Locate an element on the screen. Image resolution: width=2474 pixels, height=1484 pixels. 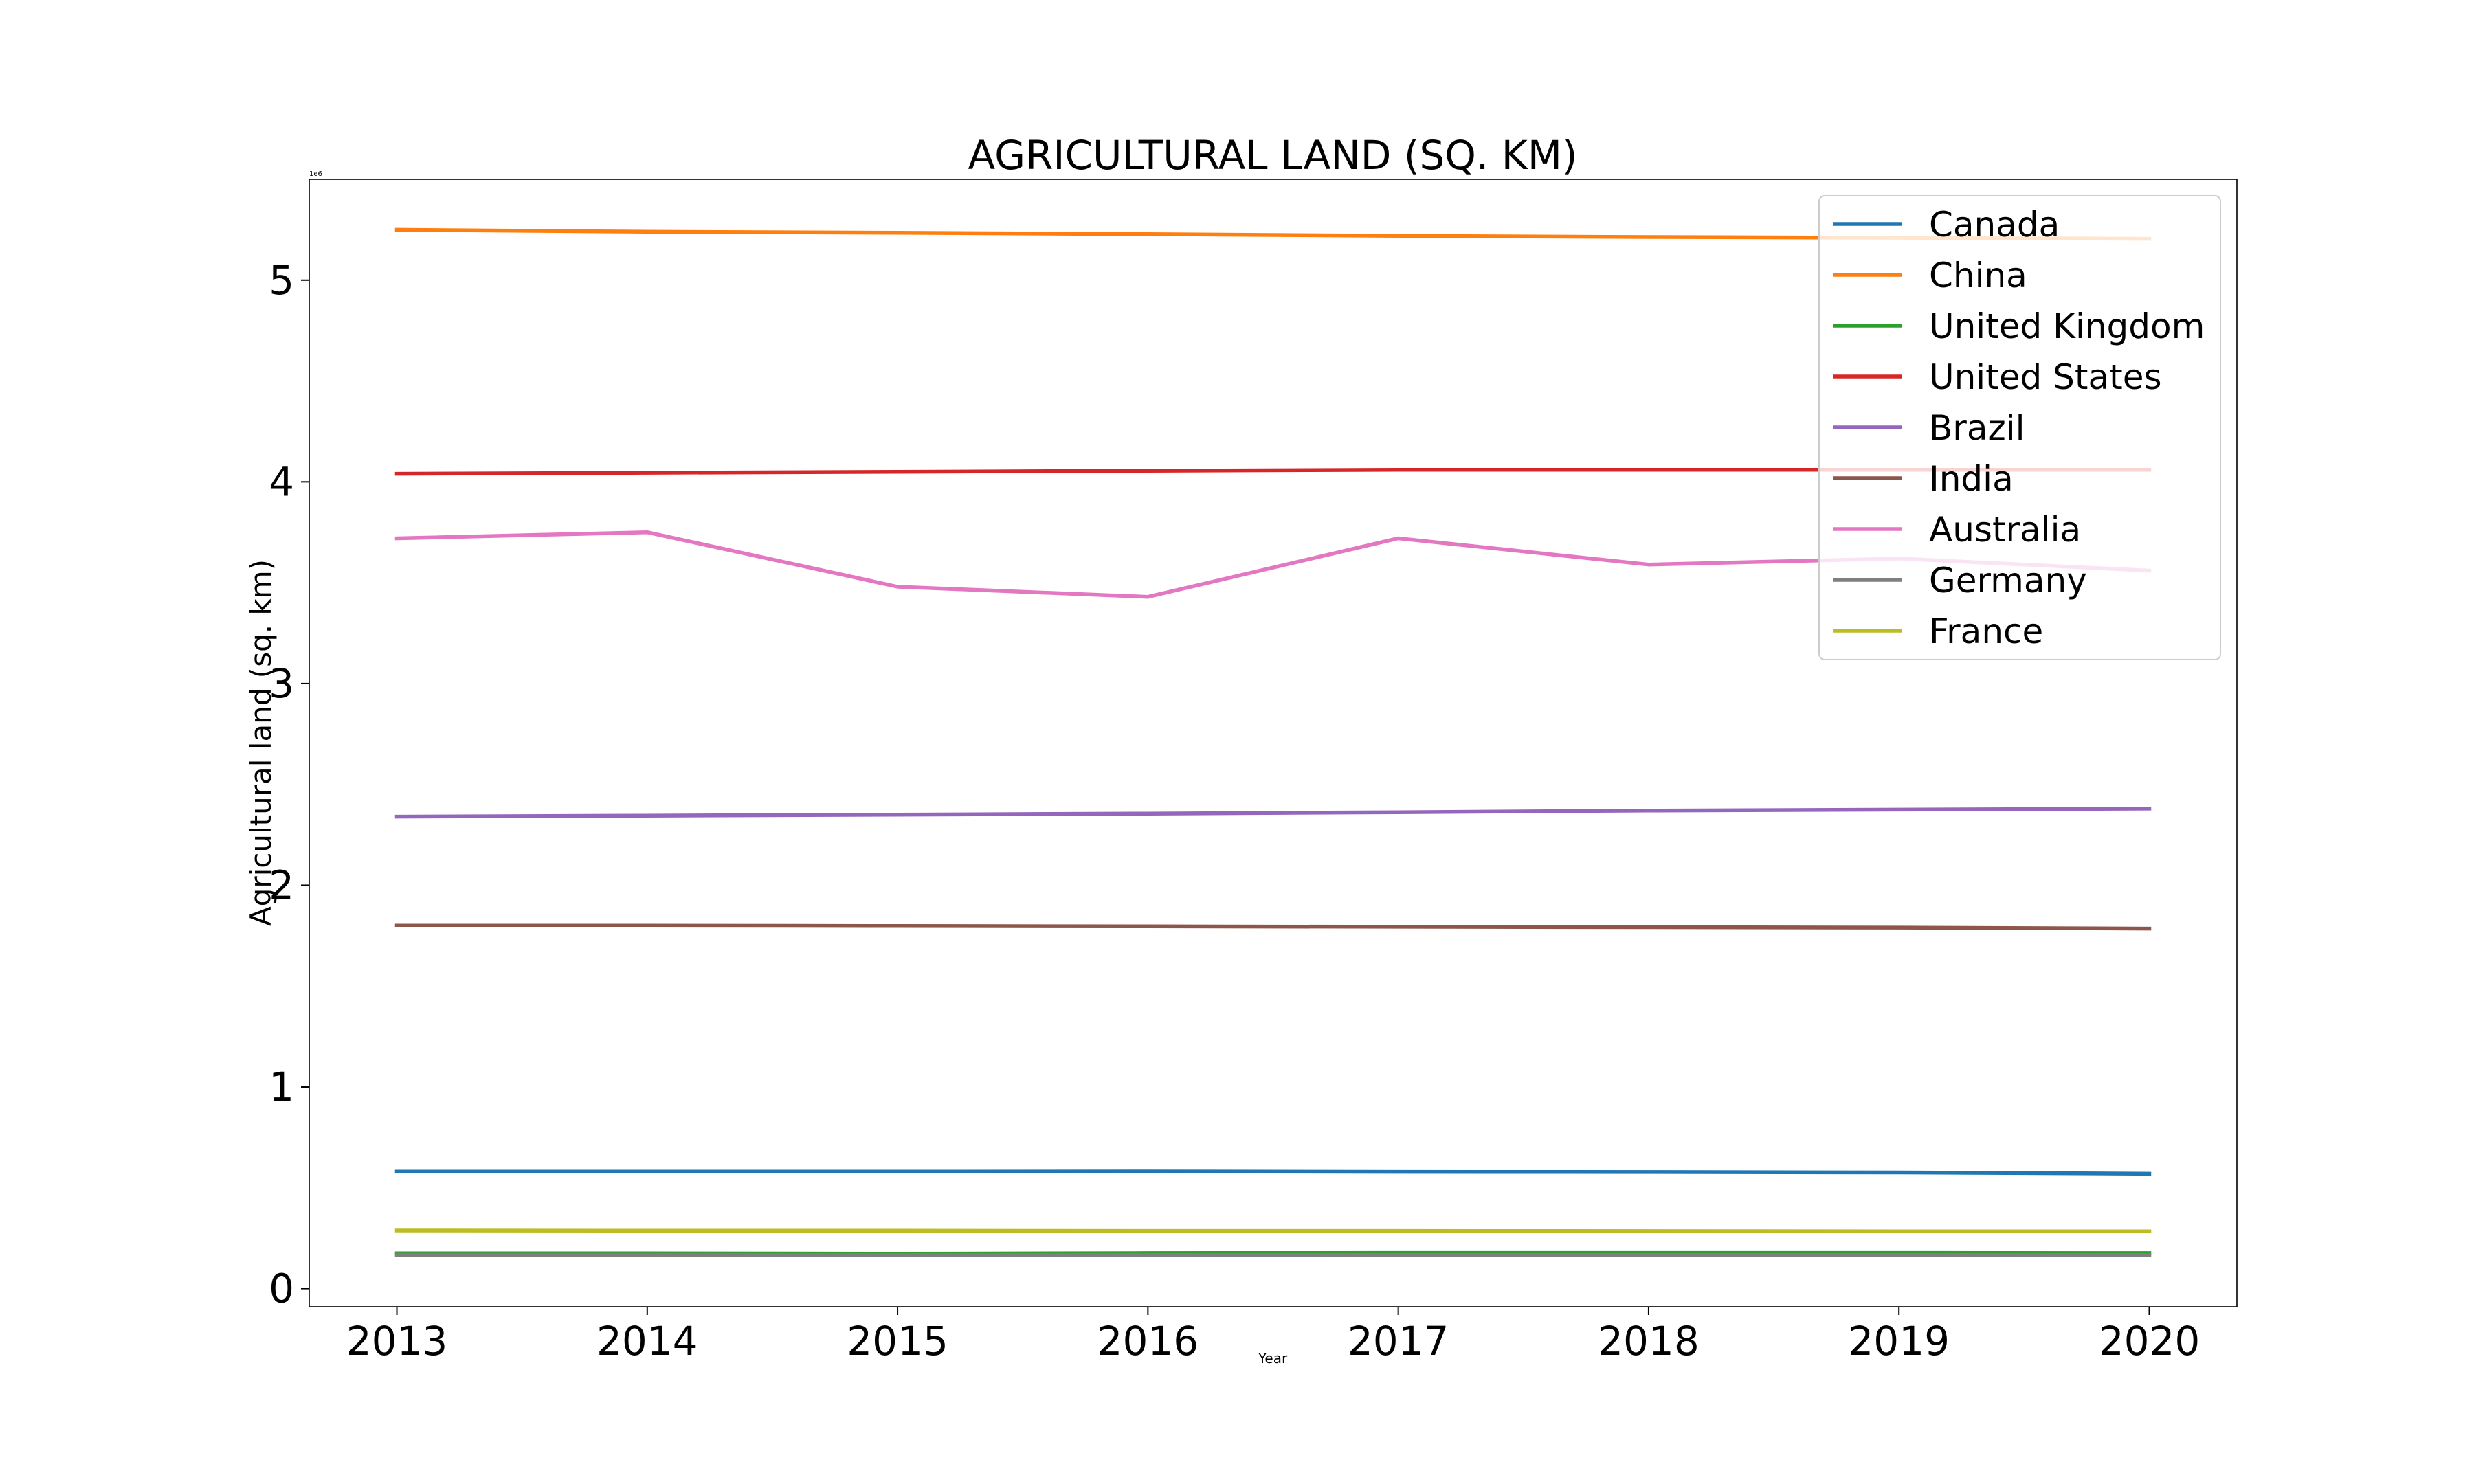
legend-label: Brazil is located at coordinates (1977, 428).